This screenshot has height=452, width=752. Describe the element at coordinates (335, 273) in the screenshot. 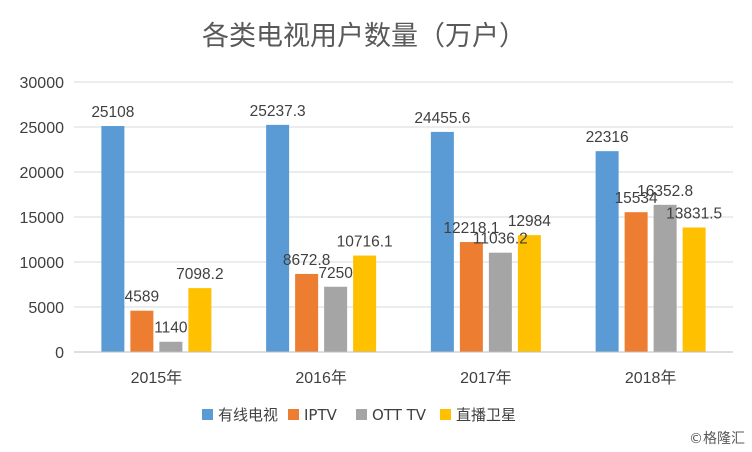

I see `data-label: 7250` at that location.